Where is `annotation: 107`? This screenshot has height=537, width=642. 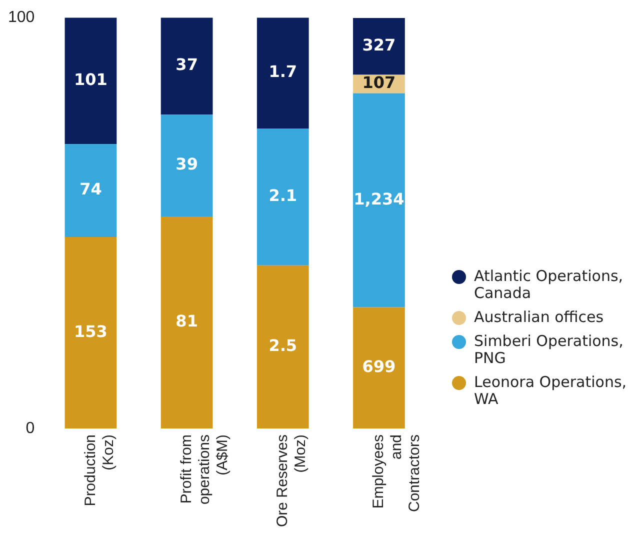 annotation: 107 is located at coordinates (379, 82).